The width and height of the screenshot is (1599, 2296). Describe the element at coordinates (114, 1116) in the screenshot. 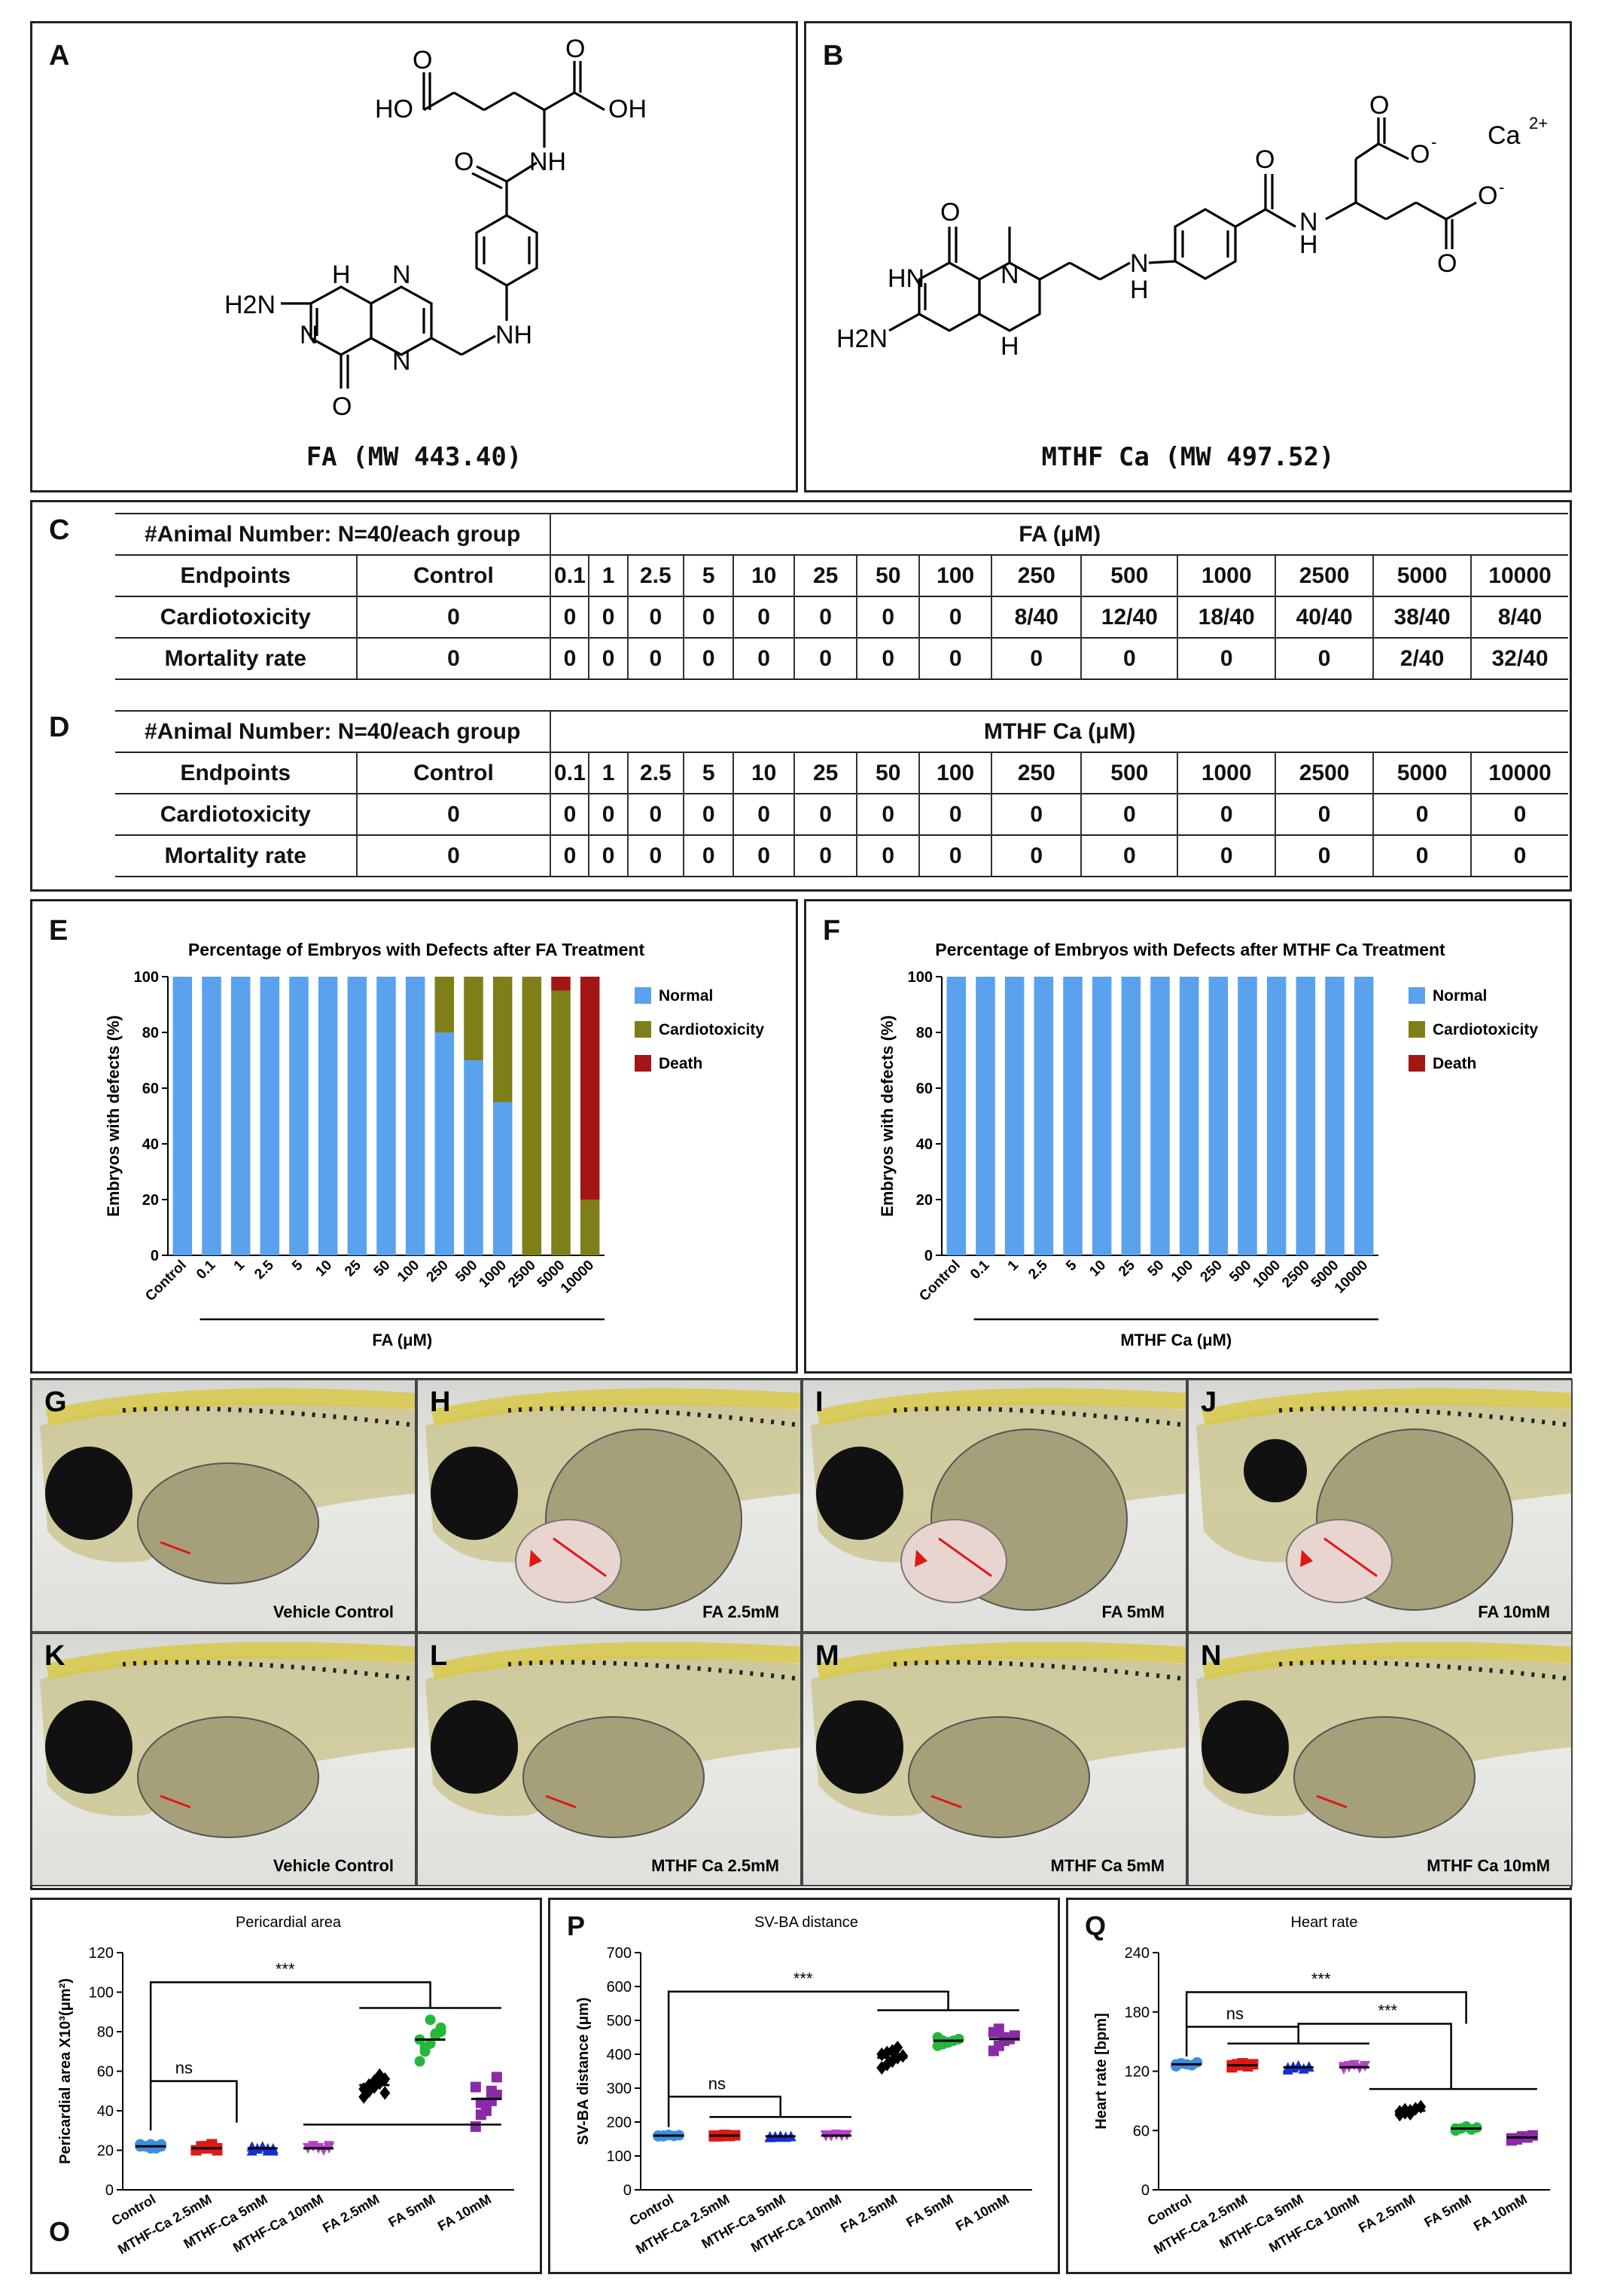

I see `chart-e-ylabel: Embryos with defects (%)` at that location.